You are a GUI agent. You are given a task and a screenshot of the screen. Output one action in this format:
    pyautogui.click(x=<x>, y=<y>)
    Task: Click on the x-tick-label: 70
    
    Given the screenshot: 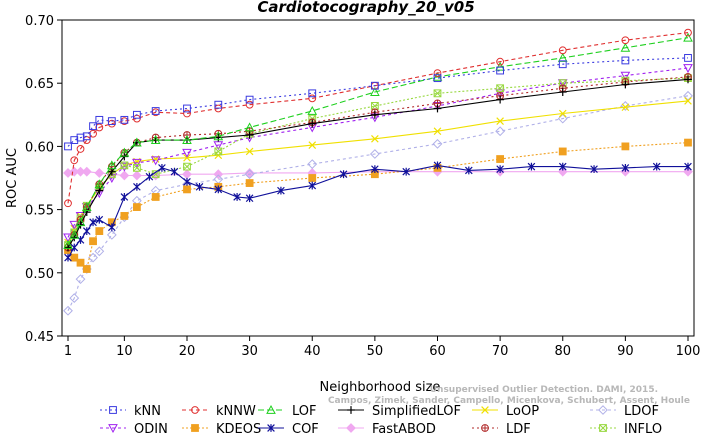 What is the action you would take?
    pyautogui.click(x=500, y=351)
    